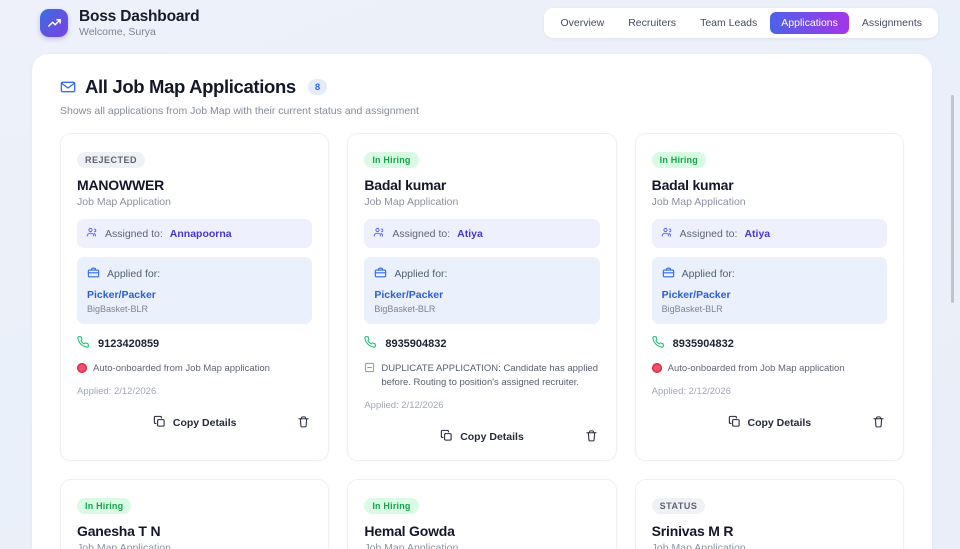 Image resolution: width=960 pixels, height=549 pixels. What do you see at coordinates (409, 530) in the screenshot?
I see `candidate-name: Hemal Gowda` at bounding box center [409, 530].